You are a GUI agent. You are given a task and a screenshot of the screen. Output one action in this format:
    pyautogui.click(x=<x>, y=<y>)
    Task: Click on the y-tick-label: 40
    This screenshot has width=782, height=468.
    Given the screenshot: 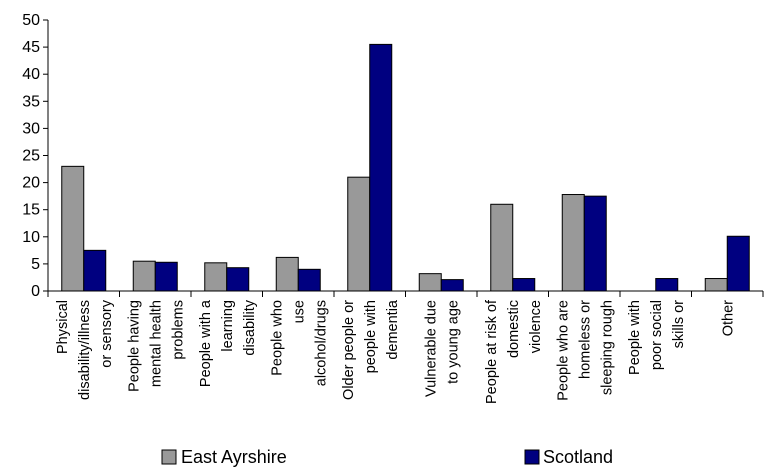 What is the action you would take?
    pyautogui.click(x=31, y=74)
    